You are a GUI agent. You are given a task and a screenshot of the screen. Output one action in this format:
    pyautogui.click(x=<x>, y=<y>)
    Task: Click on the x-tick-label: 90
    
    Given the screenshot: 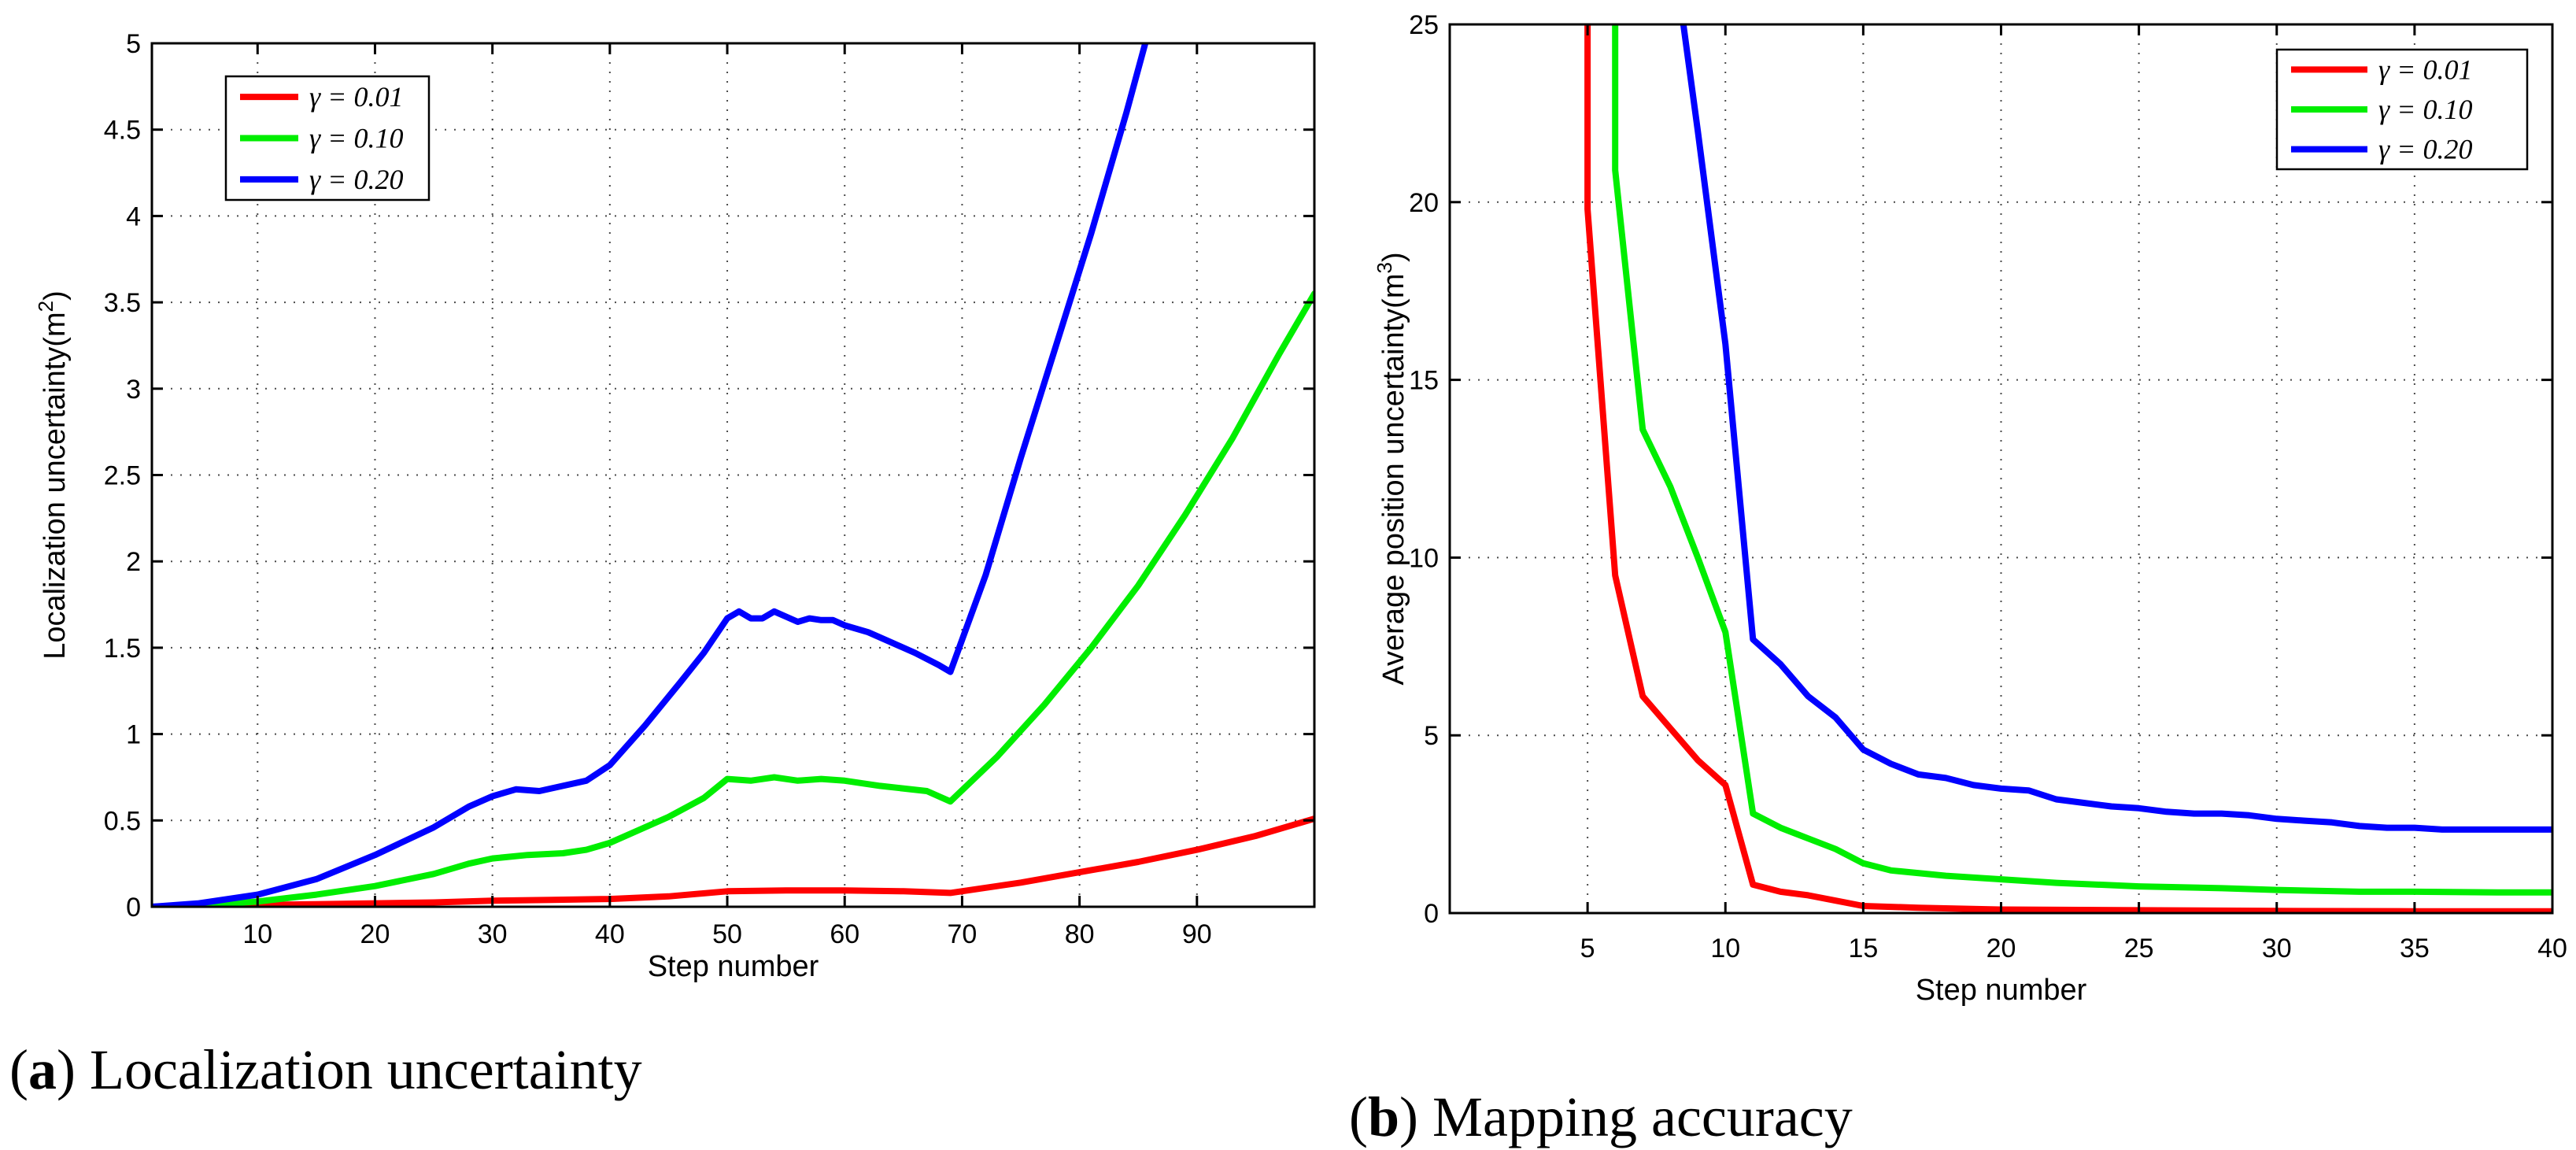 What is the action you would take?
    pyautogui.click(x=1197, y=934)
    